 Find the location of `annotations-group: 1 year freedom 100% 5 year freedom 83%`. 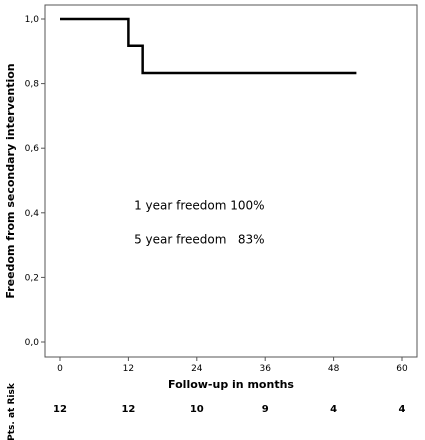

annotations-group: 1 year freedom 100% 5 year freedom 83% is located at coordinates (199, 223).